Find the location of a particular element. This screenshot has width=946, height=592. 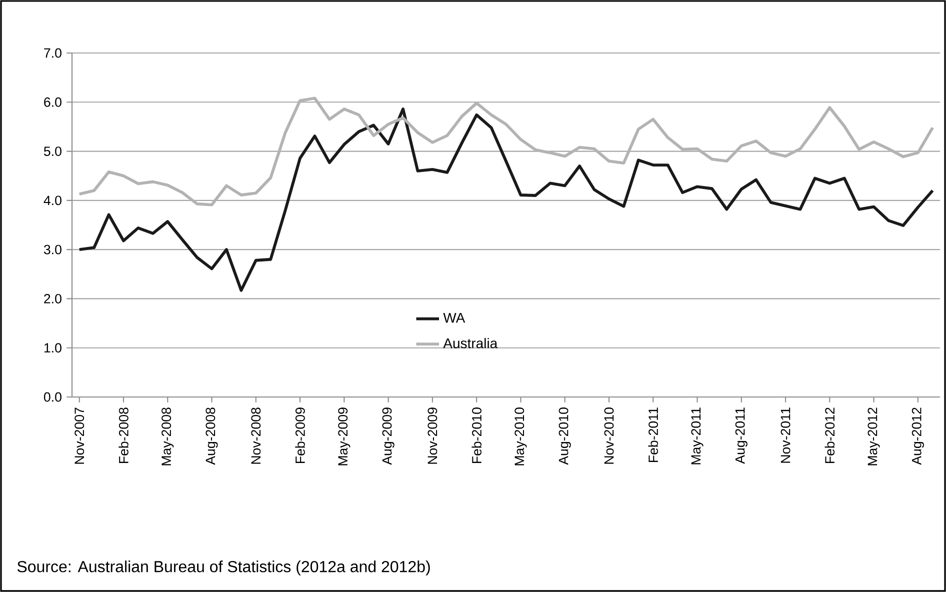

y-tick-label: 5.0 is located at coordinates (53, 151).